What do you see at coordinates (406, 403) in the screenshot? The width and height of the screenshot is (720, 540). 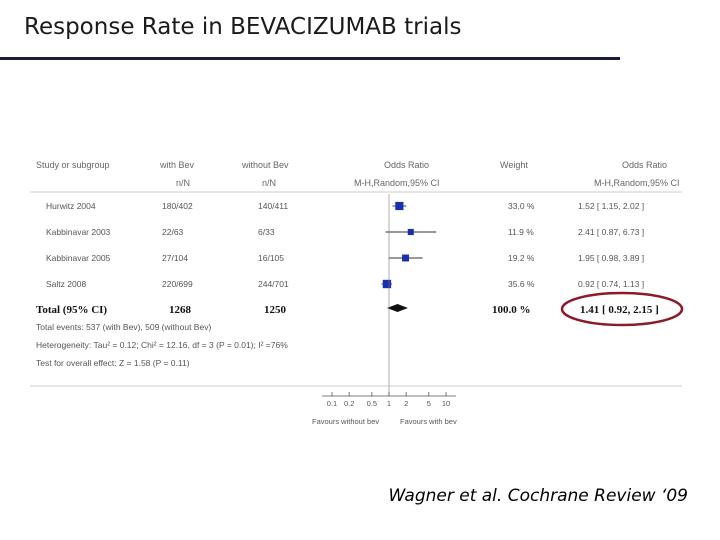 I see `tick-label: 2` at bounding box center [406, 403].